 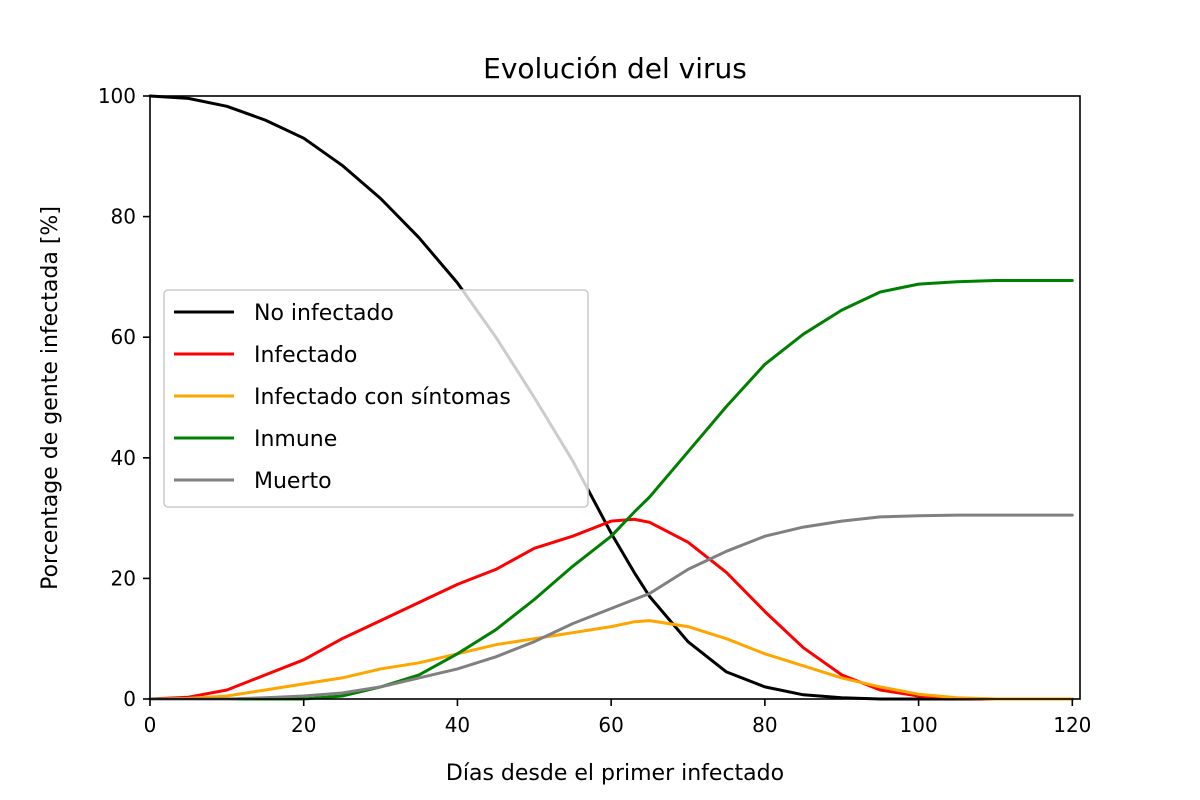 What do you see at coordinates (382, 397) in the screenshot?
I see `legend-label-2: Infectado con síntomas` at bounding box center [382, 397].